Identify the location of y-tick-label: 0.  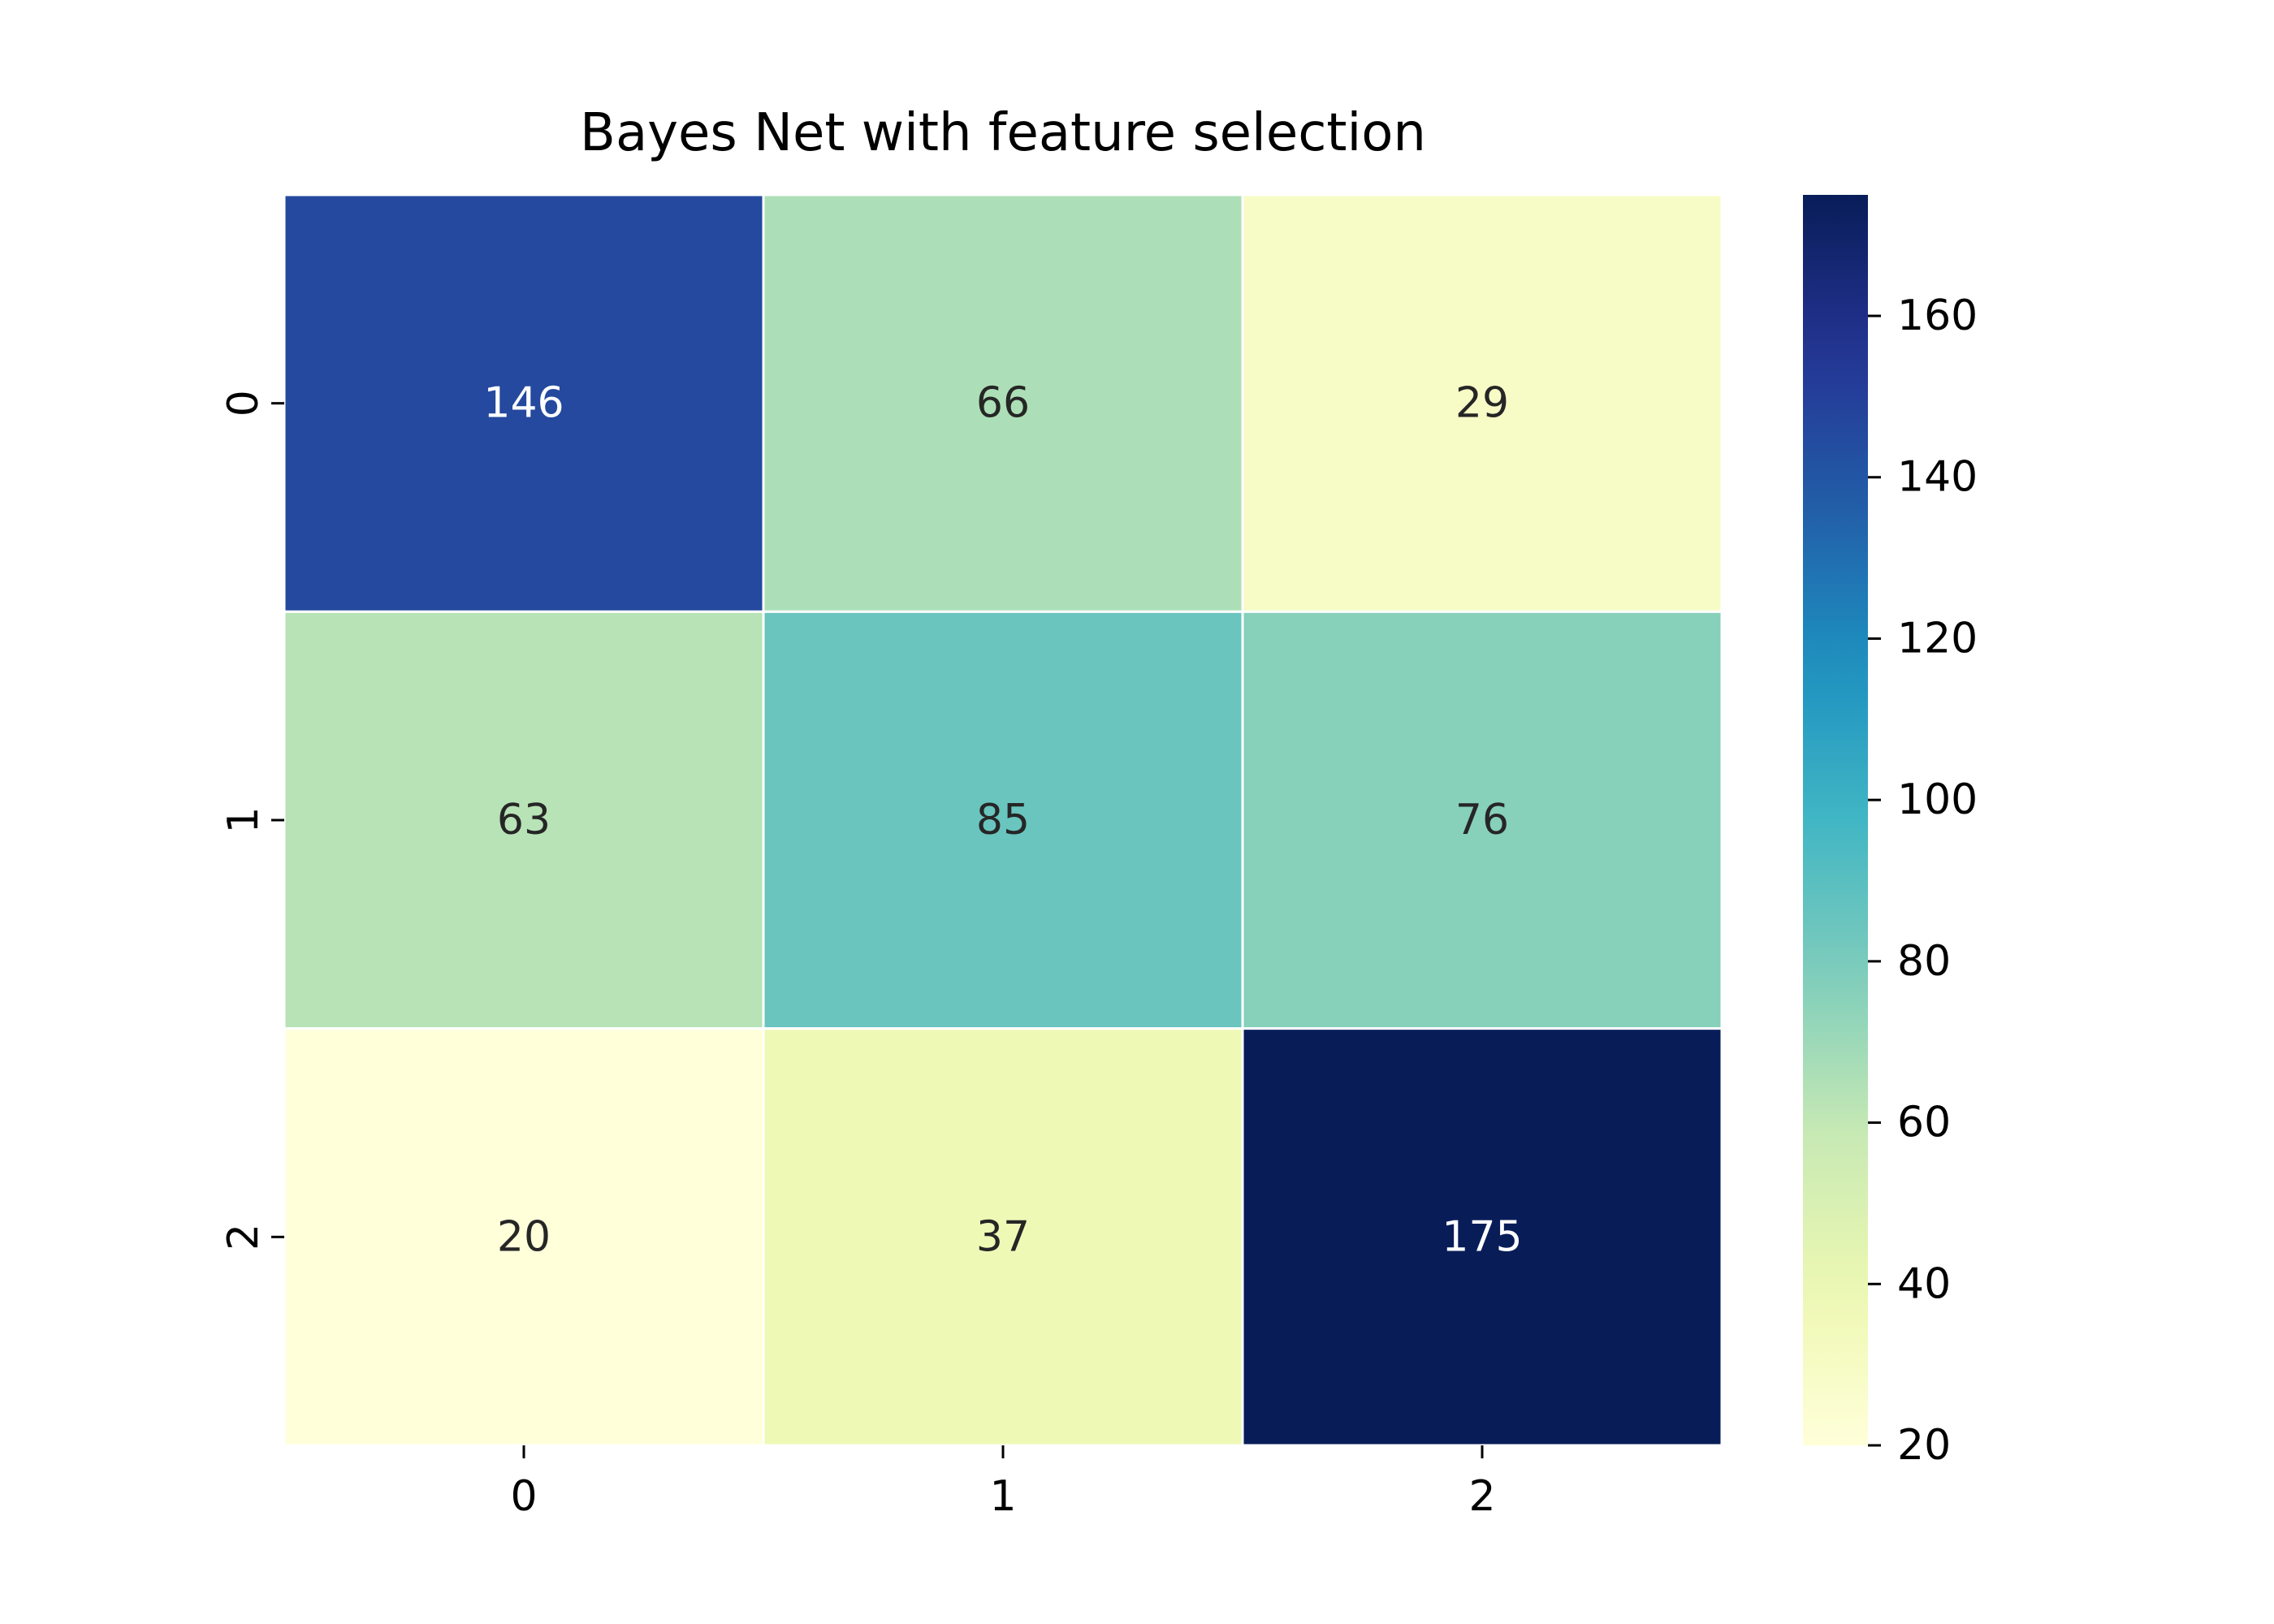
(244, 403).